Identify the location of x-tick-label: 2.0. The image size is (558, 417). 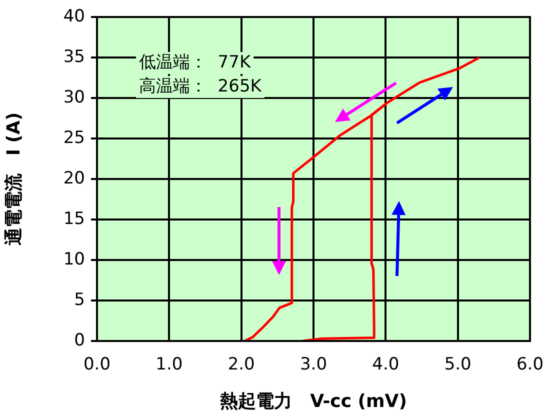
(241, 364).